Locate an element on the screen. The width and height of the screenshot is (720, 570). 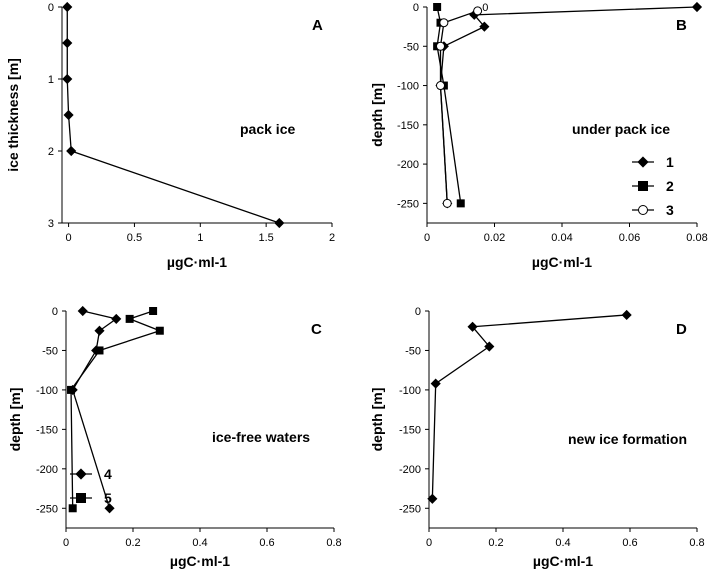
legend-label: 2 is located at coordinates (670, 186).